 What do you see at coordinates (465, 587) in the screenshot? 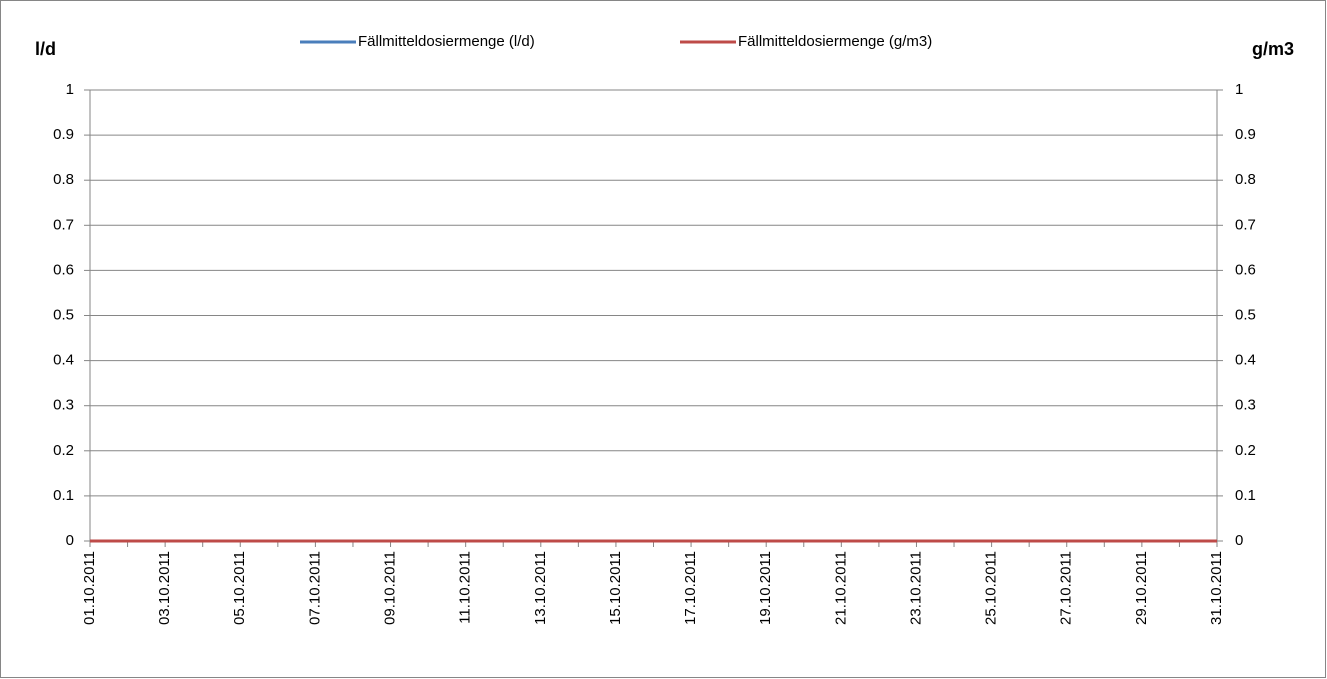
I see `x-tick-label: 11.10.2011` at bounding box center [465, 587].